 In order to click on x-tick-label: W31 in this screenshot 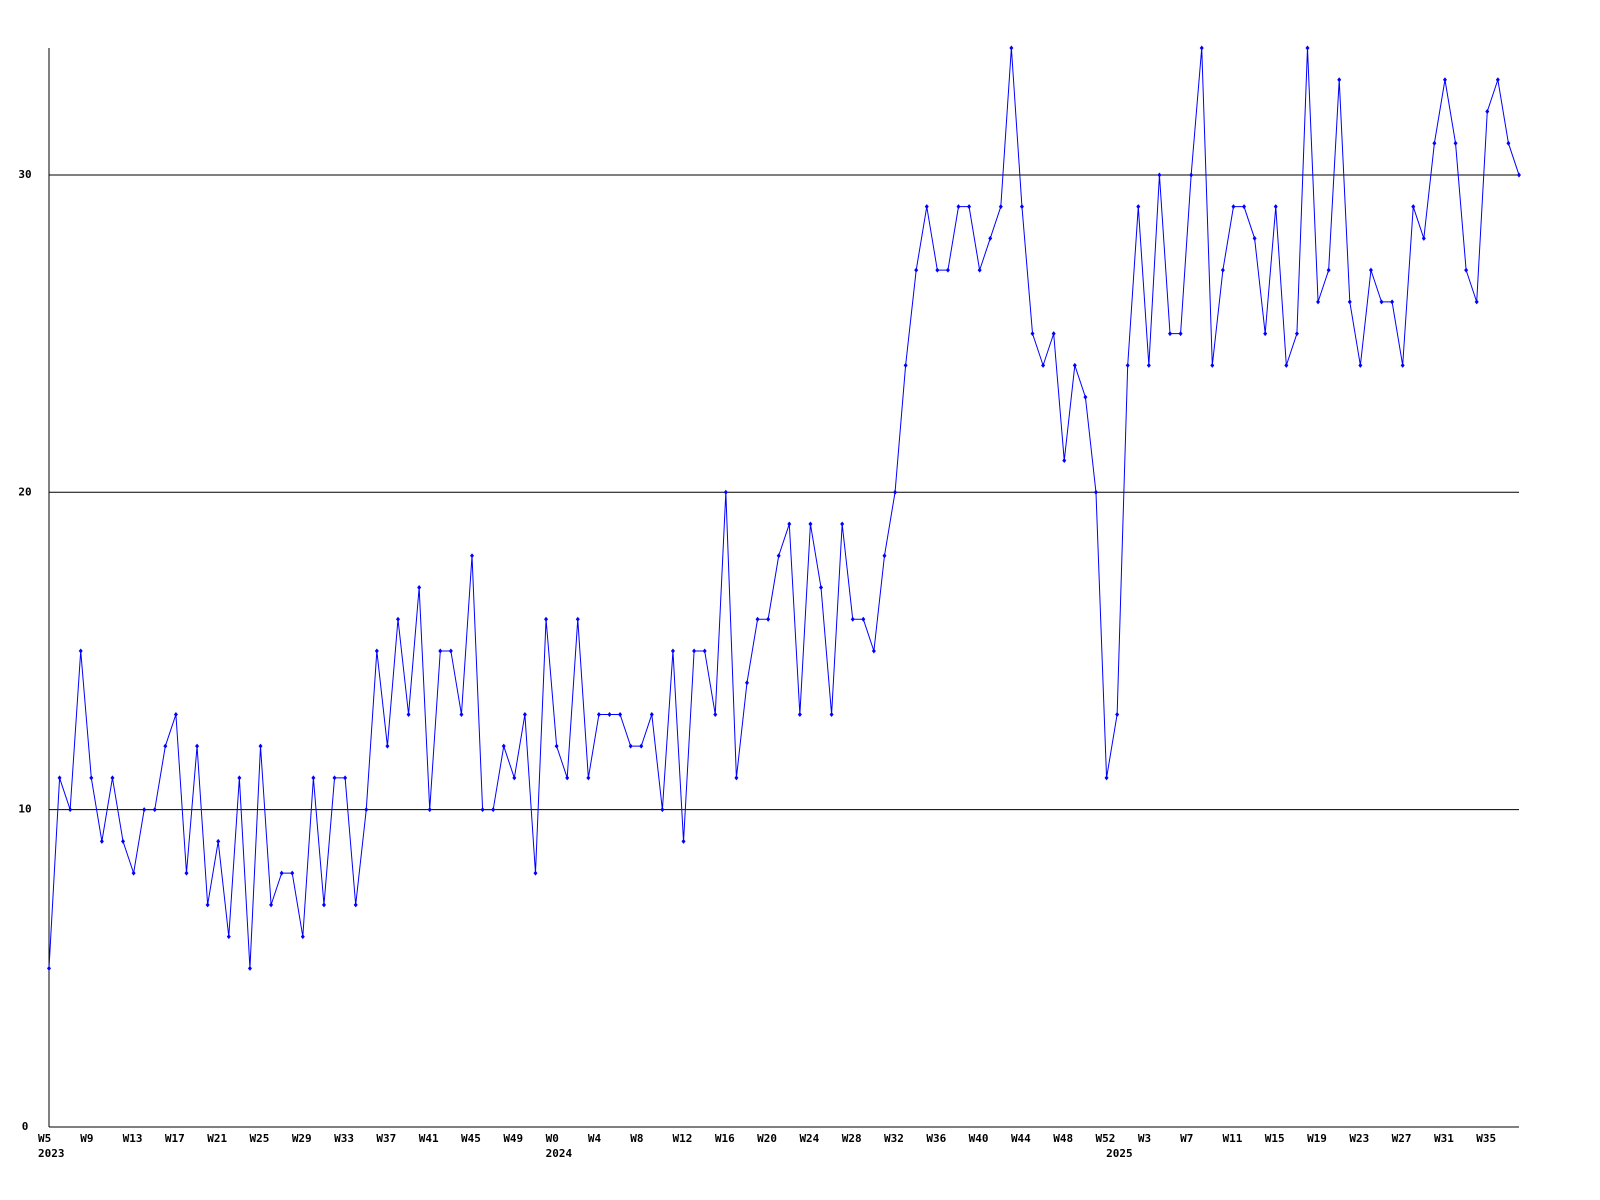, I will do `click(1444, 1138)`.